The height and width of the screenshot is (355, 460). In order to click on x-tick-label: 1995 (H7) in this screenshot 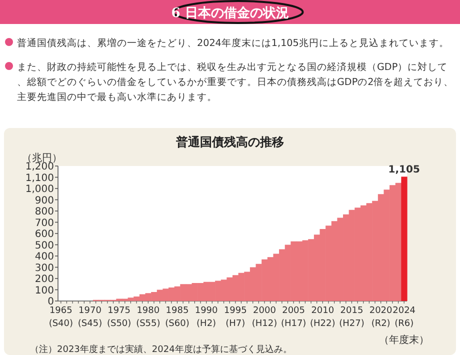, I will do `click(235, 317)`.